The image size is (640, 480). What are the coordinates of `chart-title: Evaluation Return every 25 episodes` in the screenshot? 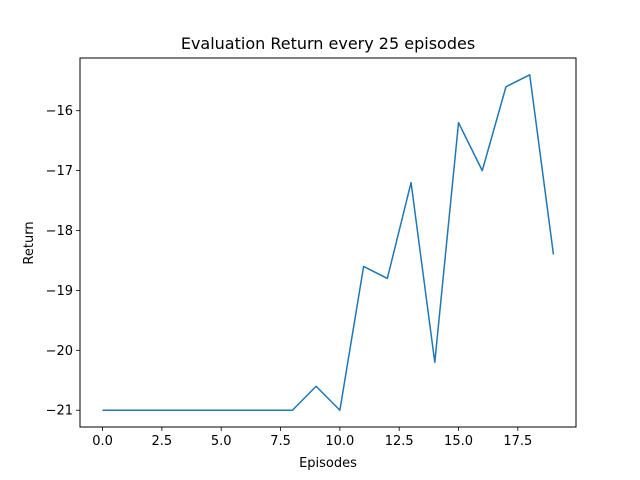 It's located at (328, 43).